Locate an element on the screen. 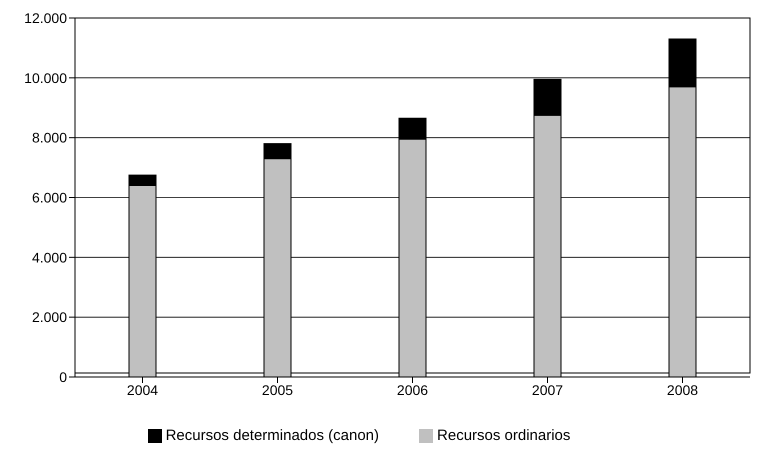 The image size is (762, 462). x-tick-label: 2008 is located at coordinates (682, 390).